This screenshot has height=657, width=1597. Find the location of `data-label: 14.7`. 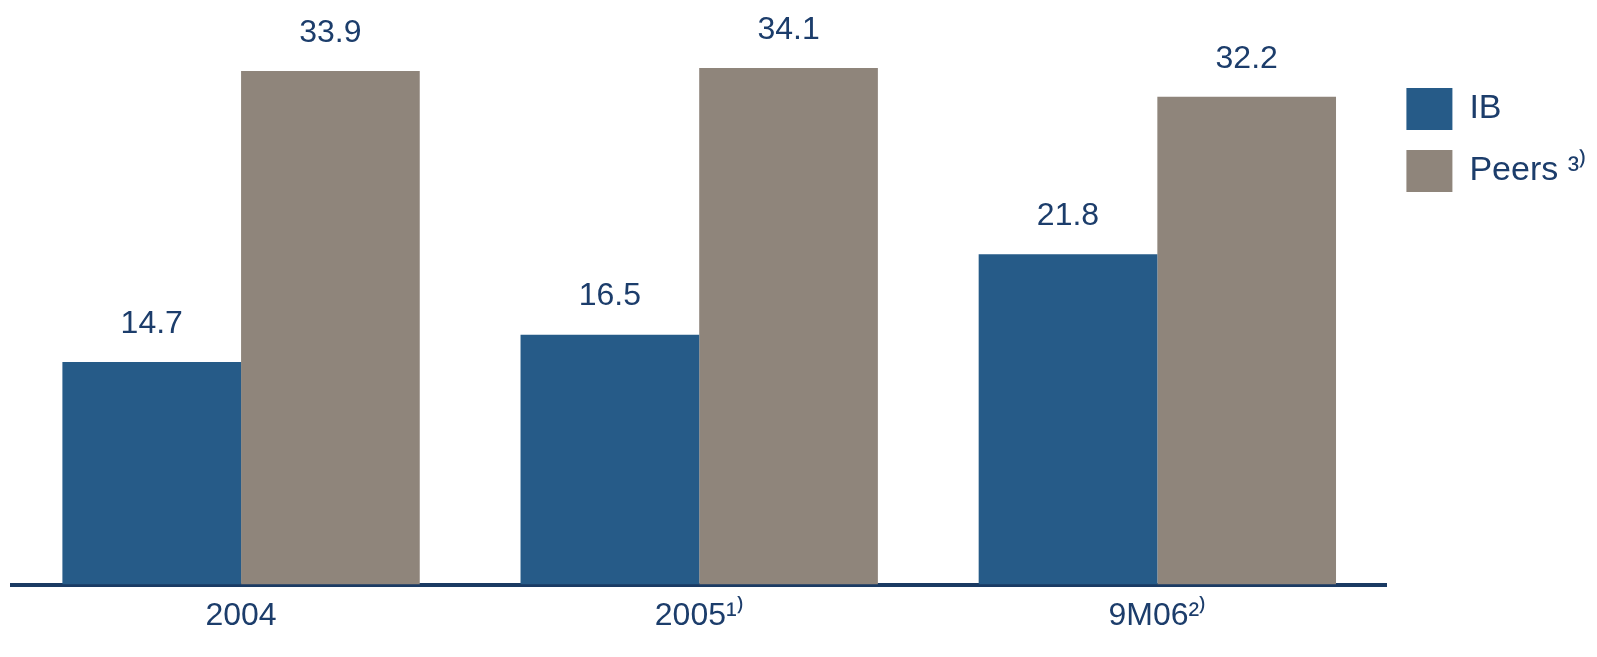

data-label: 14.7 is located at coordinates (151, 321).